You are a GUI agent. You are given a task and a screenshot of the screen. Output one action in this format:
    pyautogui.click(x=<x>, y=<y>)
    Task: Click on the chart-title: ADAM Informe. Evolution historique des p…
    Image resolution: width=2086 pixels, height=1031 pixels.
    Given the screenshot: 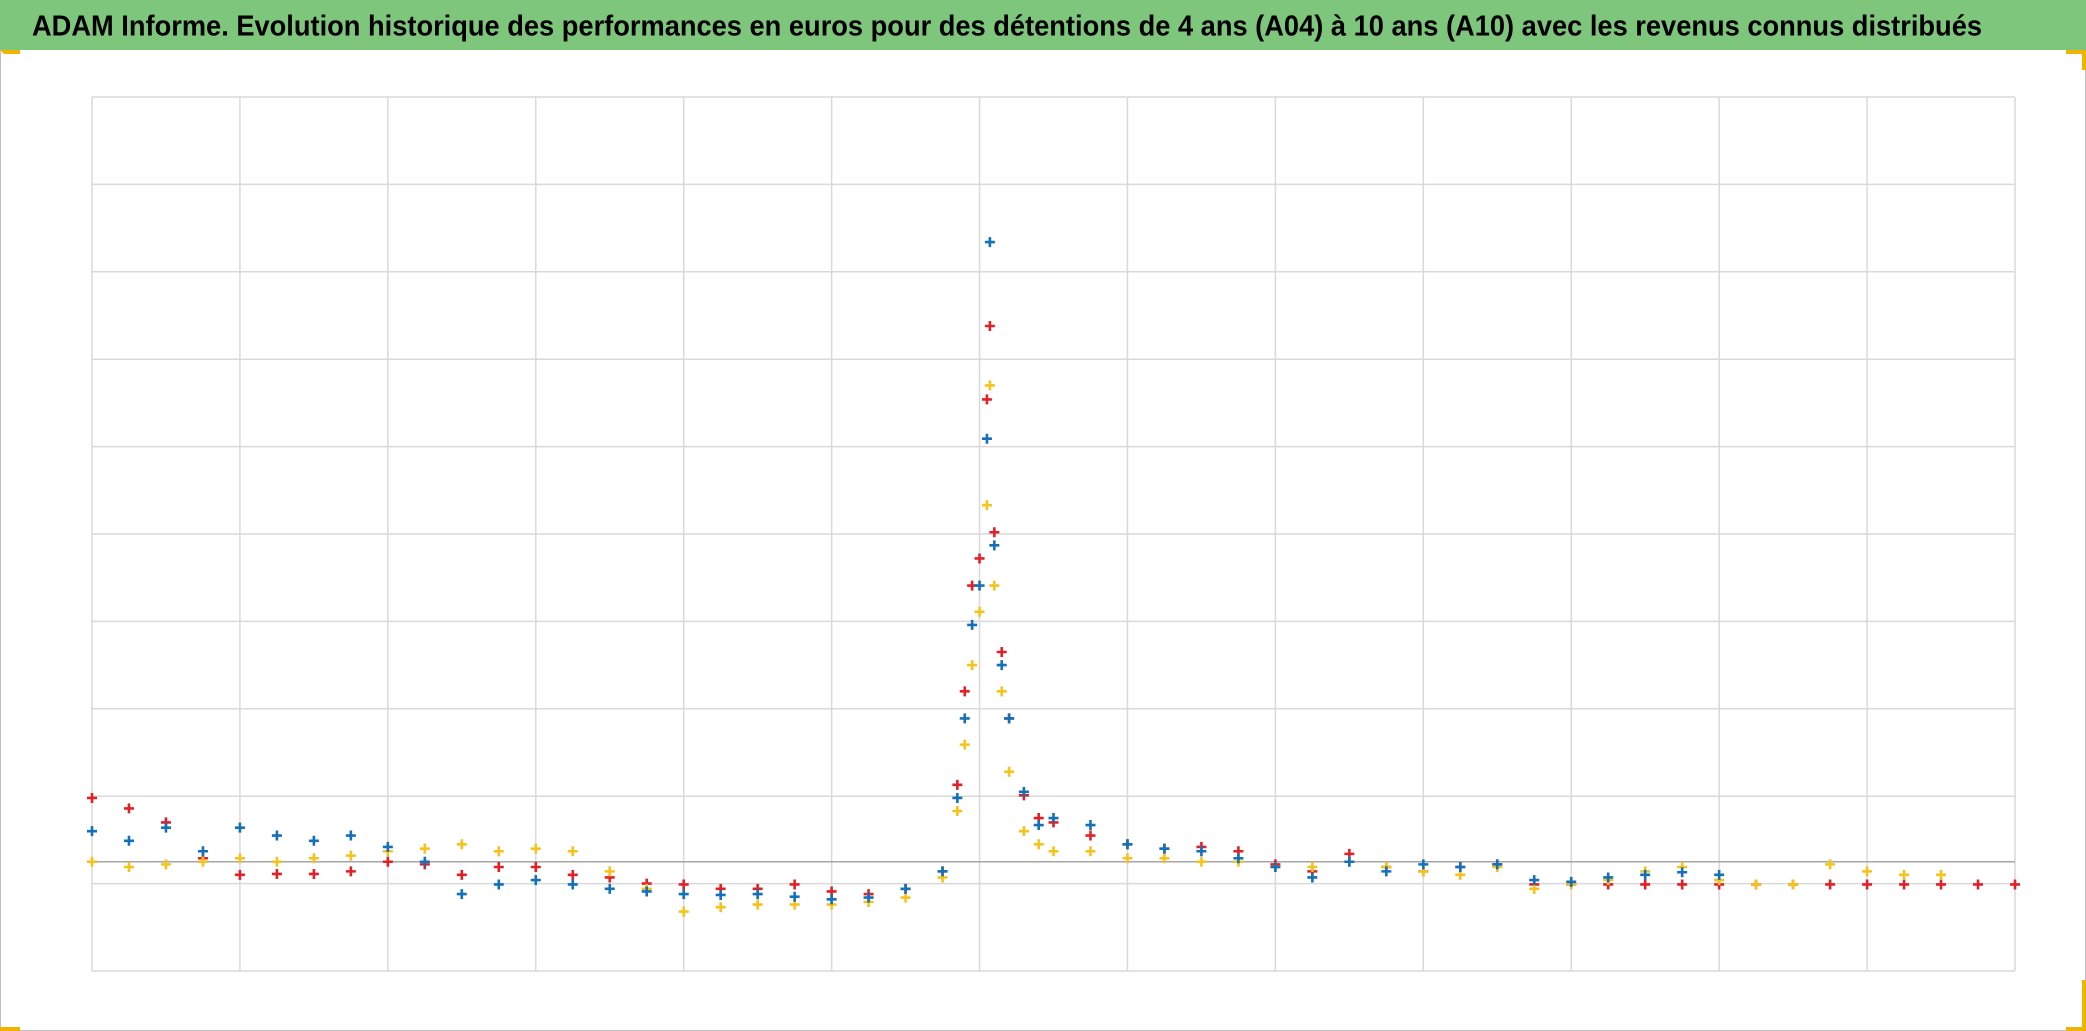 What is the action you would take?
    pyautogui.click(x=1007, y=27)
    